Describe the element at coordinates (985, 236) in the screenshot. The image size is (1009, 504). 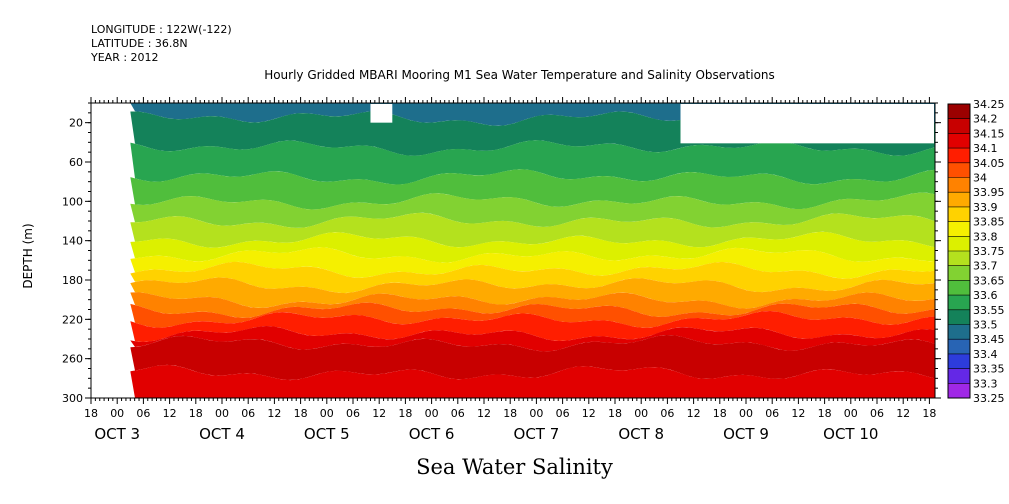
I see `colorbar-label: 33.8` at that location.